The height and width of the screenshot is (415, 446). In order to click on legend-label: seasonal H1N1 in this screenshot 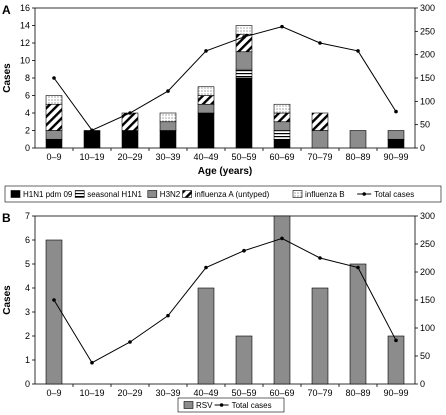, I will do `click(114, 194)`.